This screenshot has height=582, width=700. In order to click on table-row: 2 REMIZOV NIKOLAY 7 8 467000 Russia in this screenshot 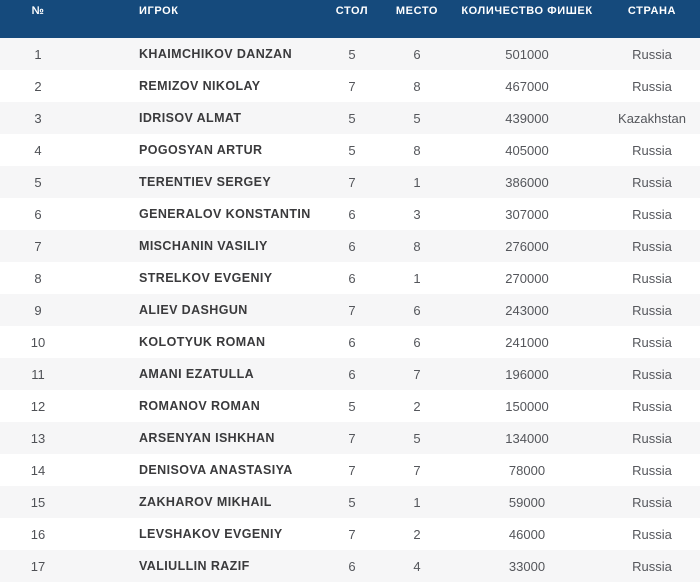, I will do `click(350, 86)`.